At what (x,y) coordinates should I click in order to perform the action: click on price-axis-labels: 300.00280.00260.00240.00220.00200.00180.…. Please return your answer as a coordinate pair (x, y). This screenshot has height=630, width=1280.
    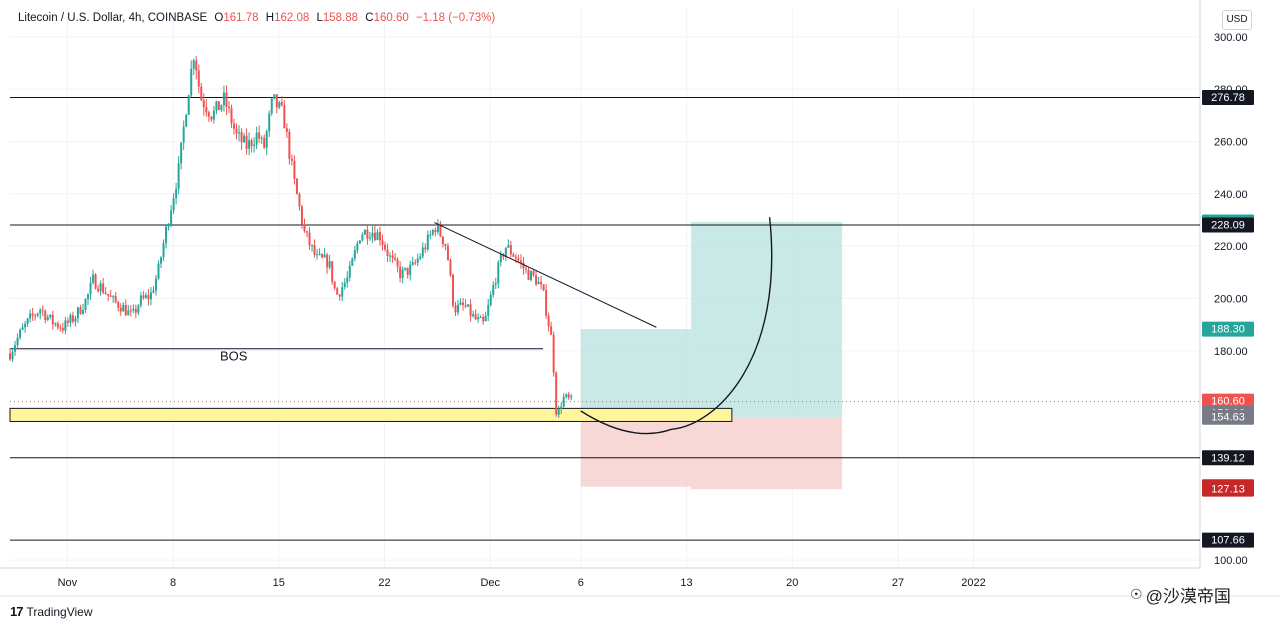
    Looking at the image, I should click on (1231, 299).